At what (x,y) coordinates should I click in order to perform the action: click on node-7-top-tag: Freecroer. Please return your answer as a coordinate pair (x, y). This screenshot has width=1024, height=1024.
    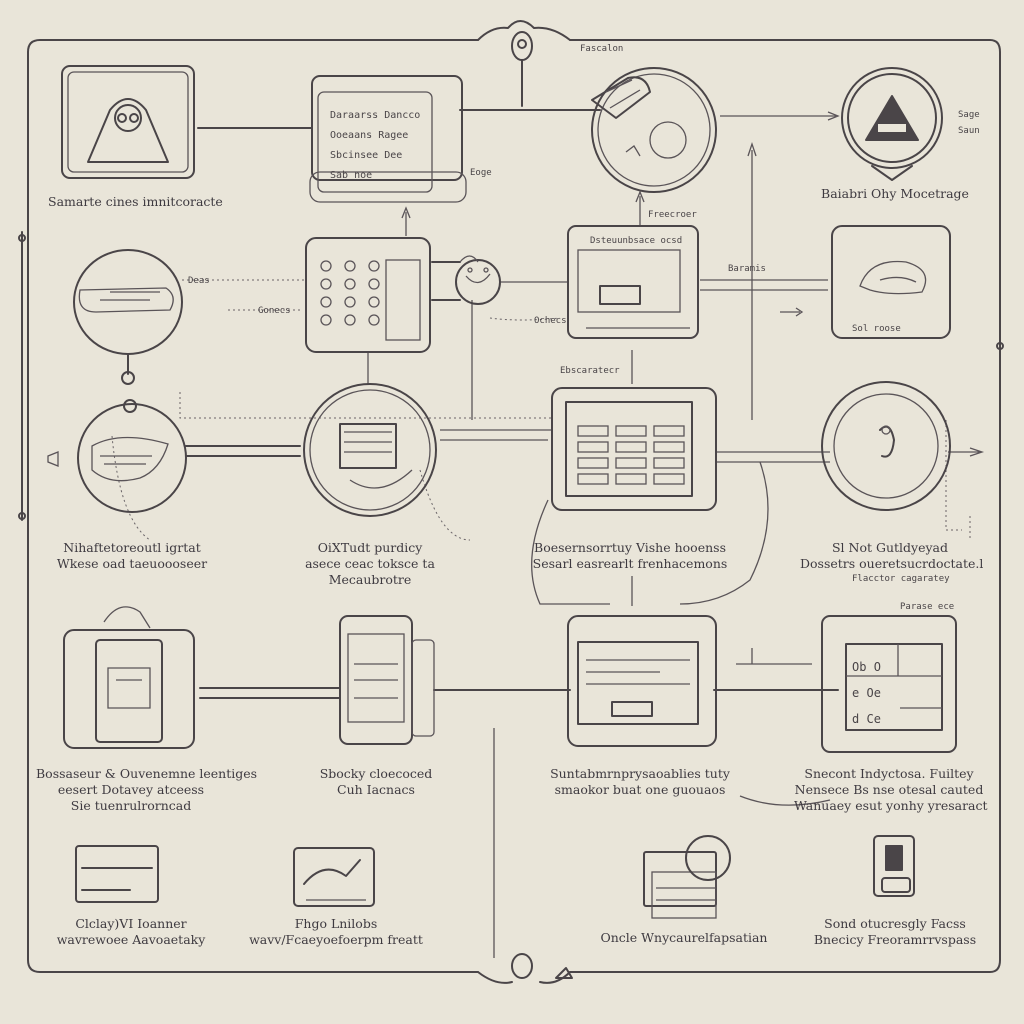
    Looking at the image, I should click on (672, 215).